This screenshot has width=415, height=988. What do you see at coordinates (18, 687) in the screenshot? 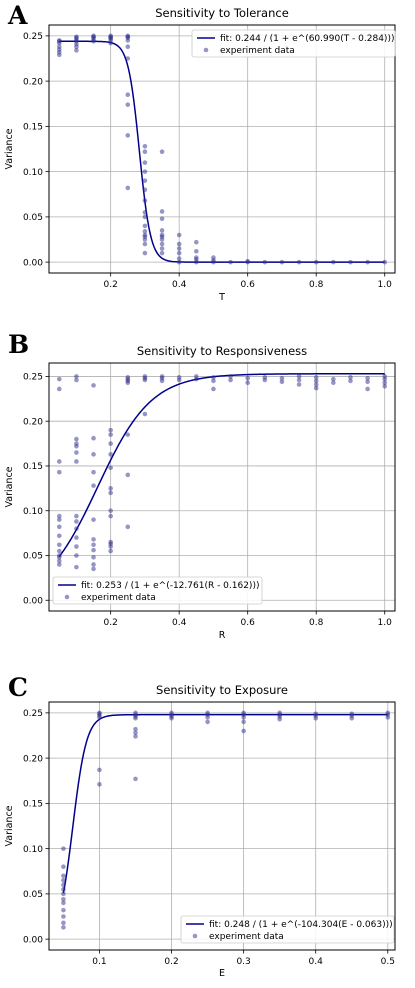
I see `panel-letter: C` at bounding box center [18, 687].